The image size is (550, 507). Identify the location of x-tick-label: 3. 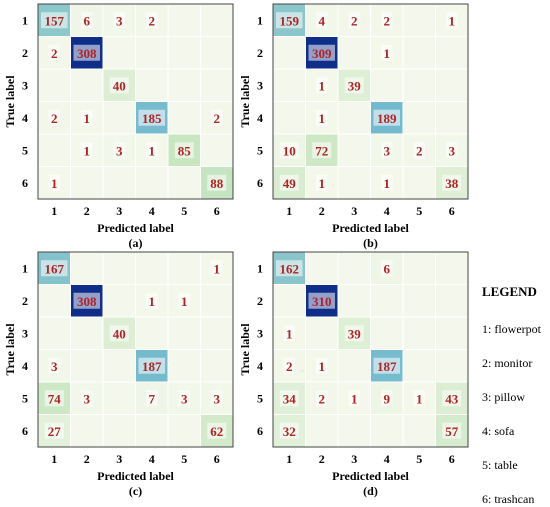
(119, 459).